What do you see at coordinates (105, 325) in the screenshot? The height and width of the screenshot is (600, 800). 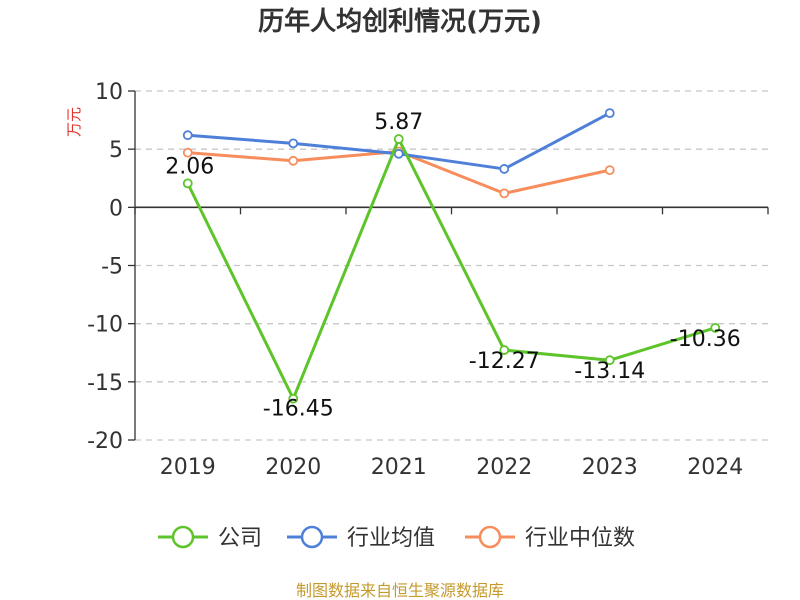 I see `y-tick-label: -10` at bounding box center [105, 325].